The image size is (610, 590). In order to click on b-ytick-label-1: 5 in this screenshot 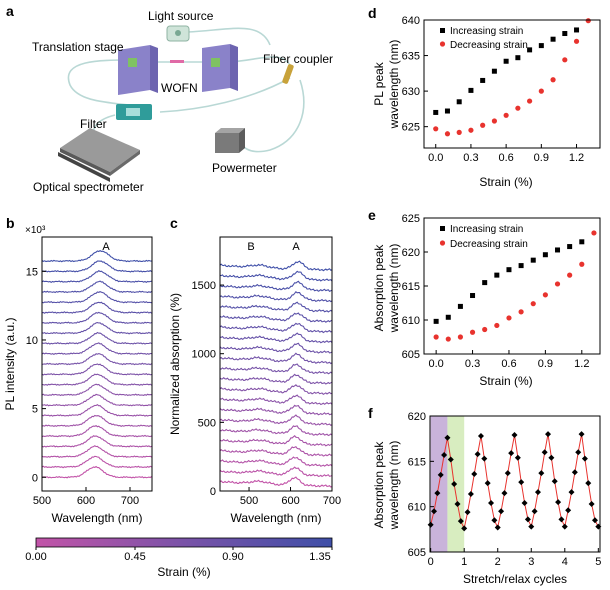, I will do `click(35, 410)`.